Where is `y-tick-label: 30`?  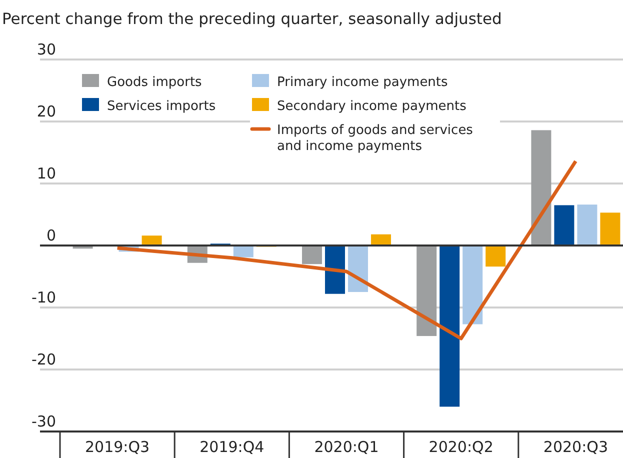
y-tick-label: 30 is located at coordinates (46, 49).